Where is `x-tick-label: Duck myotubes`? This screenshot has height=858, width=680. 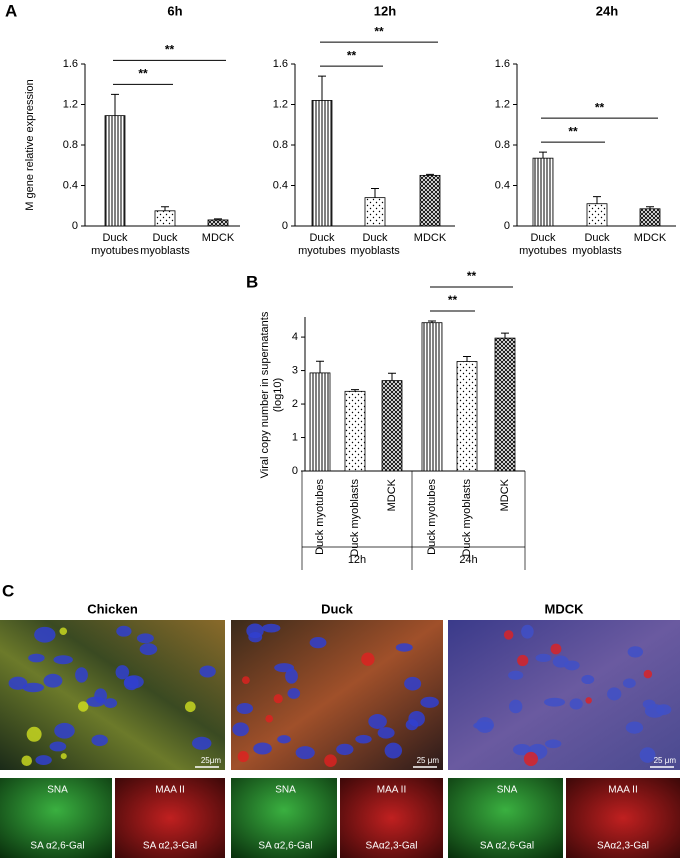 x-tick-label: Duck myotubes is located at coordinates (432, 517).